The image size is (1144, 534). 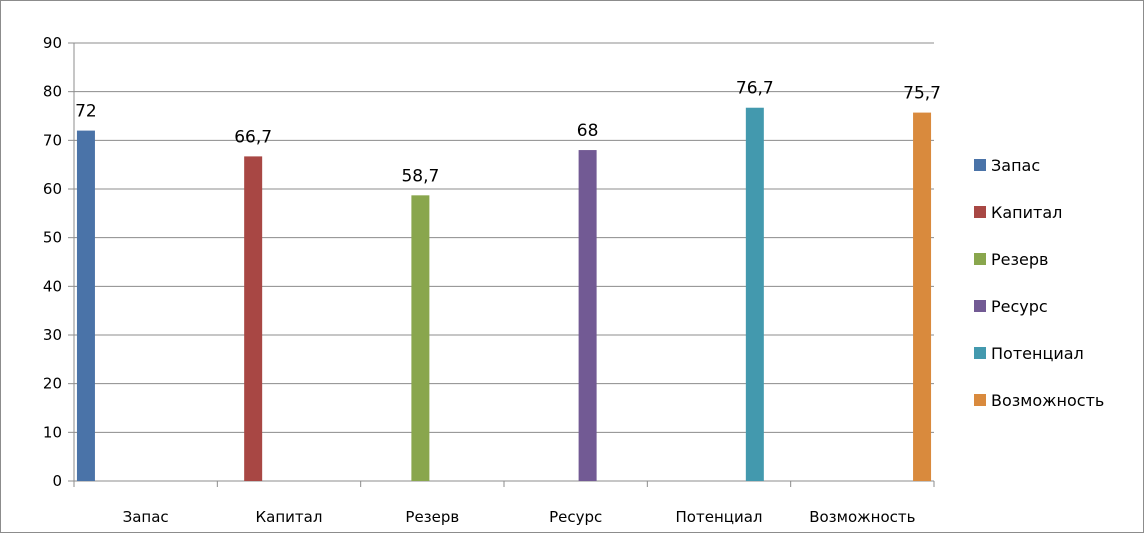 What do you see at coordinates (52, 335) in the screenshot?
I see `y-tick-label: 30` at bounding box center [52, 335].